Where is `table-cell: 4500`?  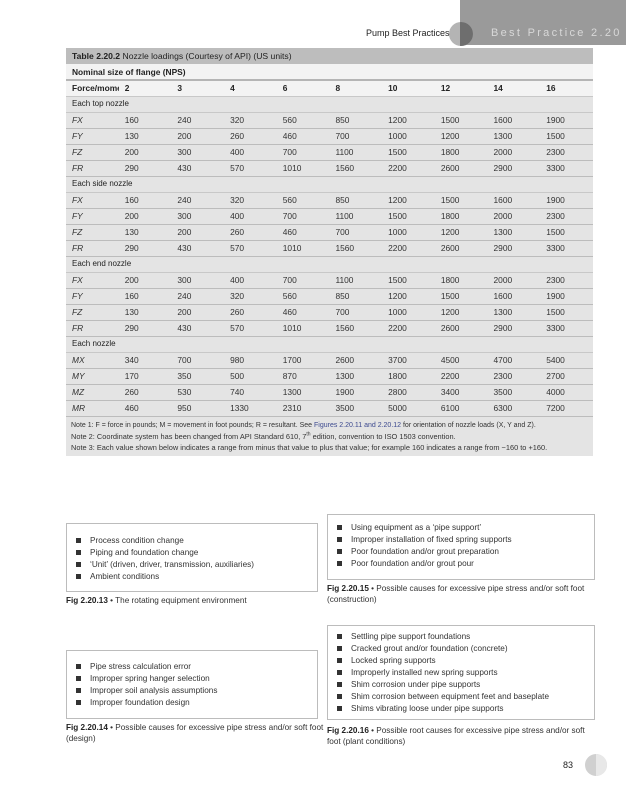 table-cell: 4500 is located at coordinates (461, 360).